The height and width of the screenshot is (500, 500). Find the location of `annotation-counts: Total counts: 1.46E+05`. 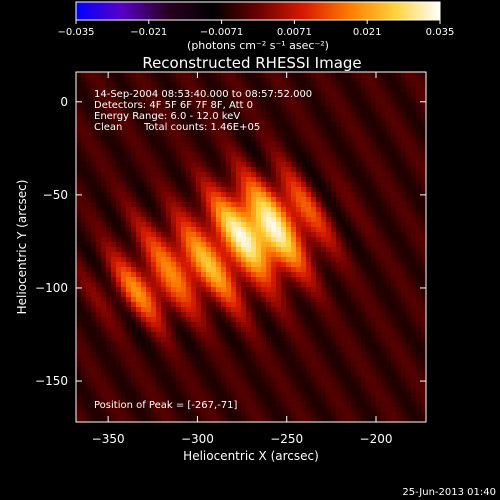

annotation-counts: Total counts: 1.46E+05 is located at coordinates (201, 127).